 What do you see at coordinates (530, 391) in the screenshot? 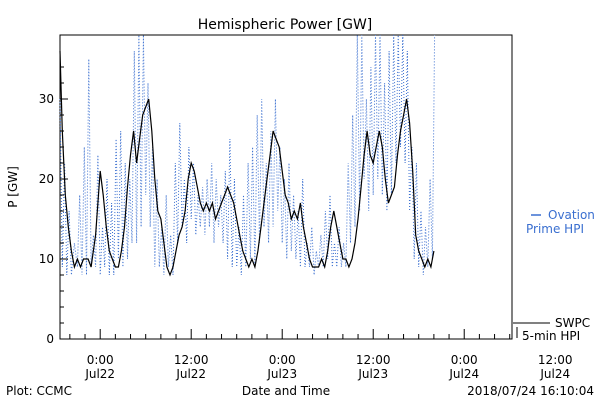
I see `footer-right: 2018/07/24 16:10:04` at bounding box center [530, 391].